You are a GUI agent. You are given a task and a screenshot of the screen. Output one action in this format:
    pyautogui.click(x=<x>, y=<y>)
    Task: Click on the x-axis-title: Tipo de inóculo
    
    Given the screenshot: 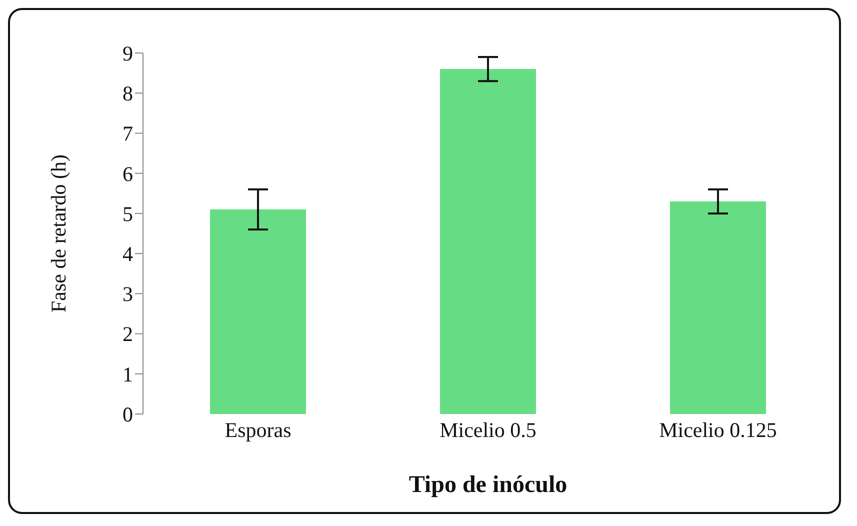 What is the action you would take?
    pyautogui.click(x=488, y=485)
    